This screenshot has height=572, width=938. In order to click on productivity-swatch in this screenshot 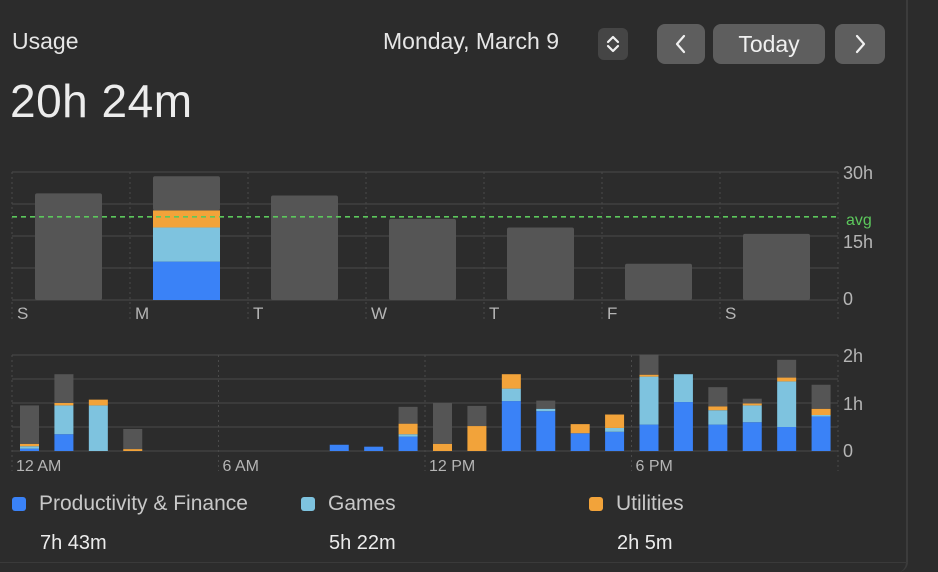, I will do `click(19, 504)`.